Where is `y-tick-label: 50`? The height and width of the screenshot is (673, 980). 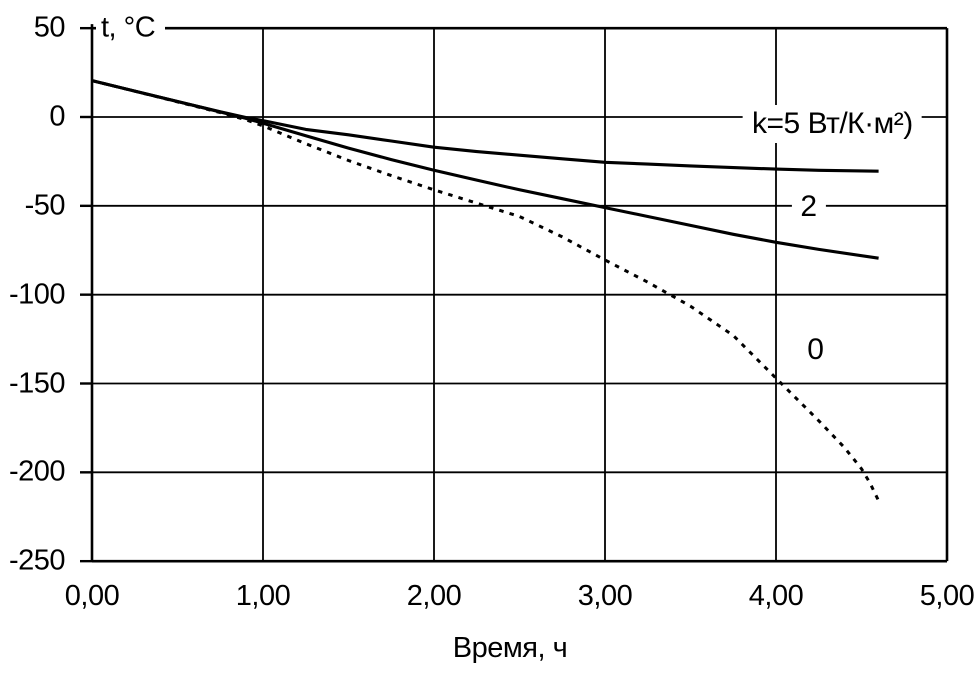
y-tick-label: 50 is located at coordinates (49, 27).